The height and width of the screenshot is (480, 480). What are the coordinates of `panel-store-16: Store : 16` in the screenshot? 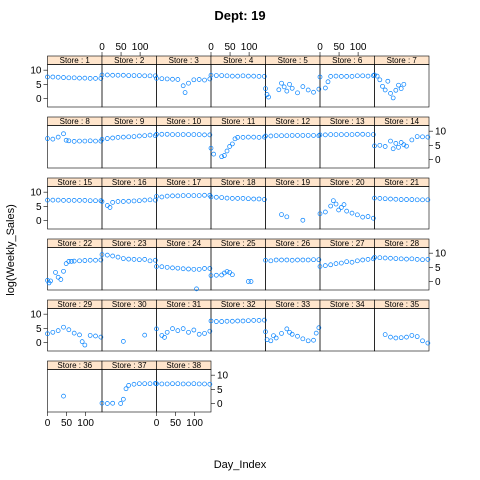 It's located at (128, 203).